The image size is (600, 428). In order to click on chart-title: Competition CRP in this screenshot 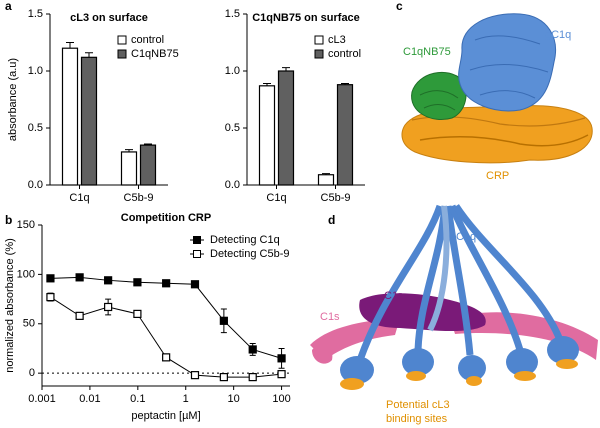, I will do `click(166, 218)`.